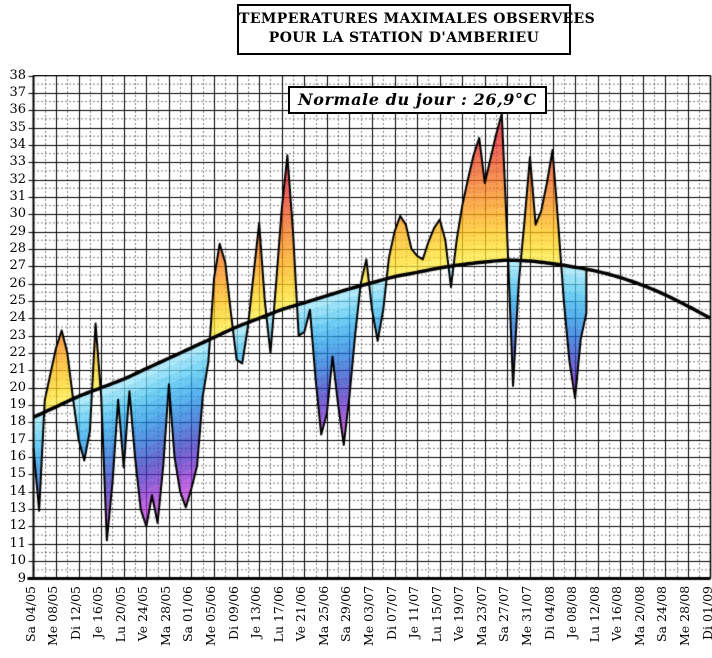 The image size is (712, 658). Describe the element at coordinates (17, 248) in the screenshot. I see `y-tick-label: 28` at that location.